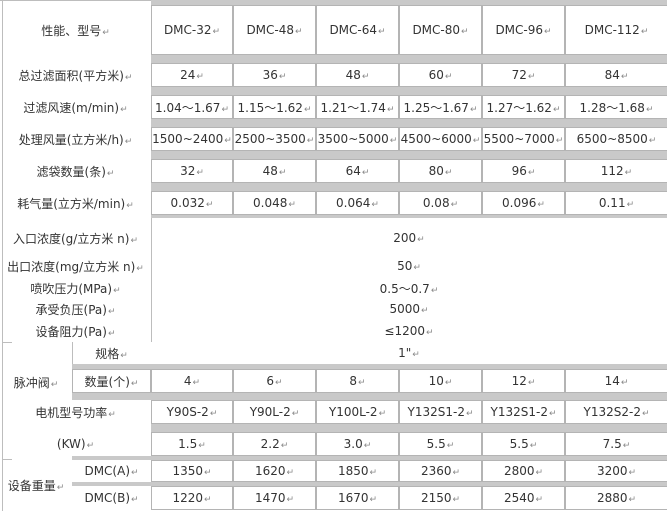  Describe the element at coordinates (75, 75) in the screenshot. I see `row-label: 总过滤面积(平方米)` at that location.